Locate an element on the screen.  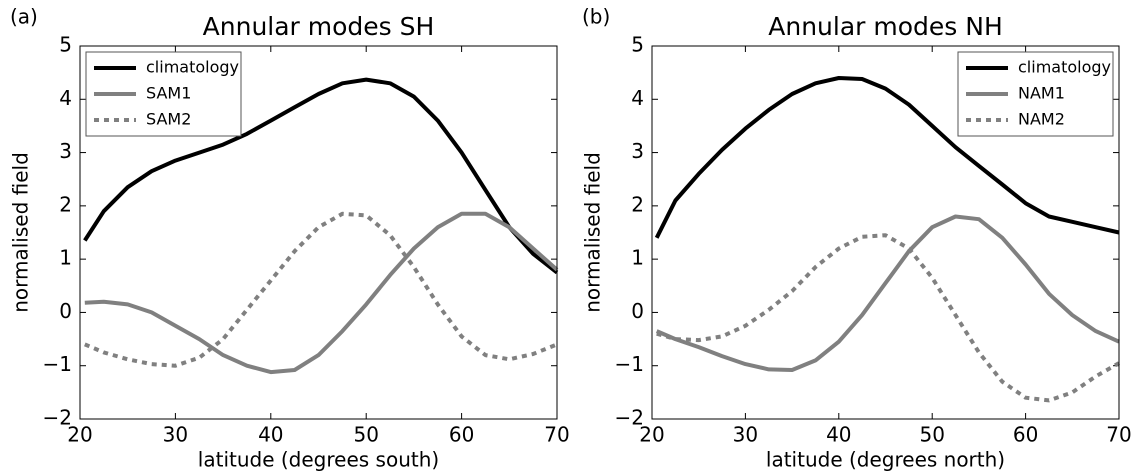
legend-label: NAM2 is located at coordinates (1041, 119).